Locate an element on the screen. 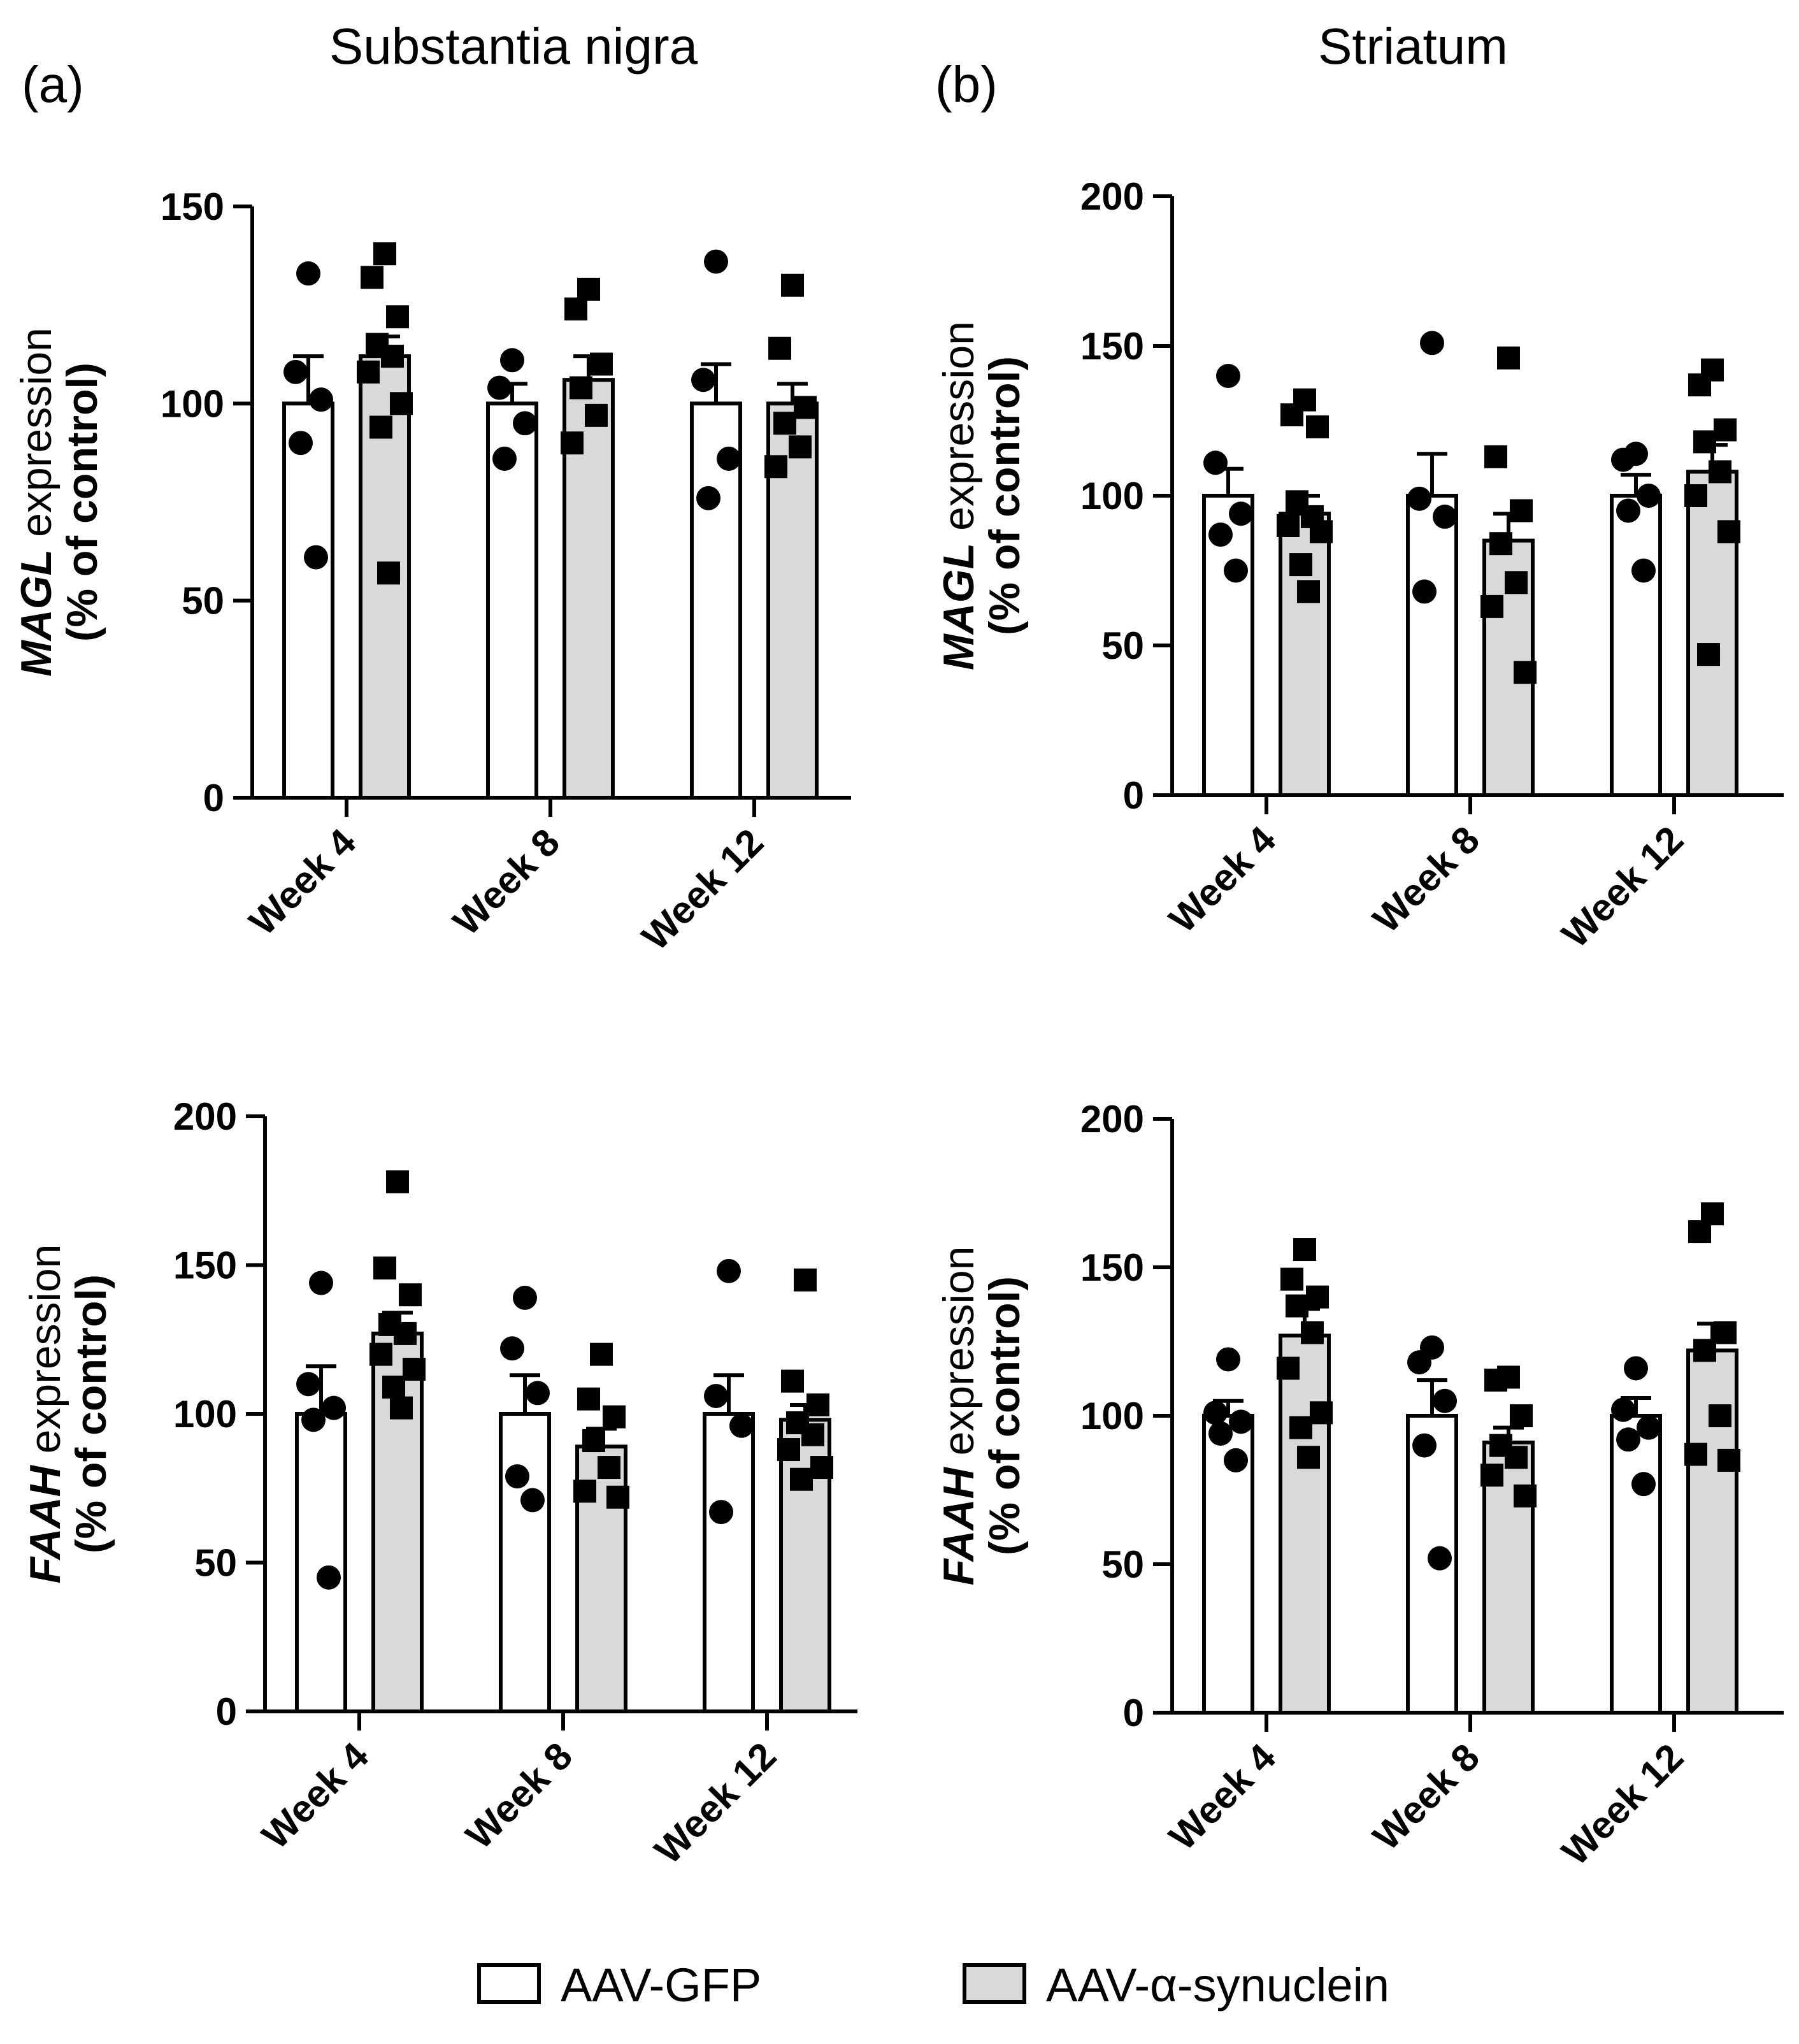 The width and height of the screenshot is (1799, 2044). chart-striatum-faah-x-tick-label-week-8: Week 8 is located at coordinates (1426, 1797).